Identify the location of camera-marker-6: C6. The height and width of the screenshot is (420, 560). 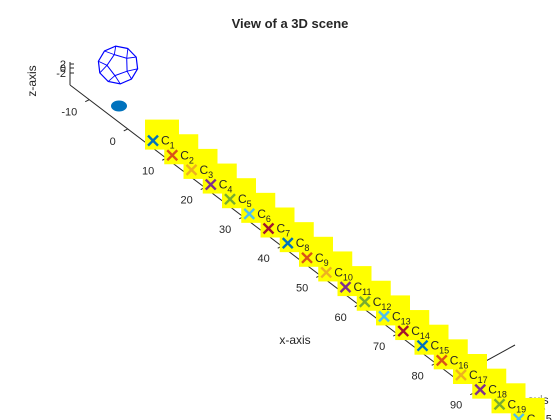
(257, 215).